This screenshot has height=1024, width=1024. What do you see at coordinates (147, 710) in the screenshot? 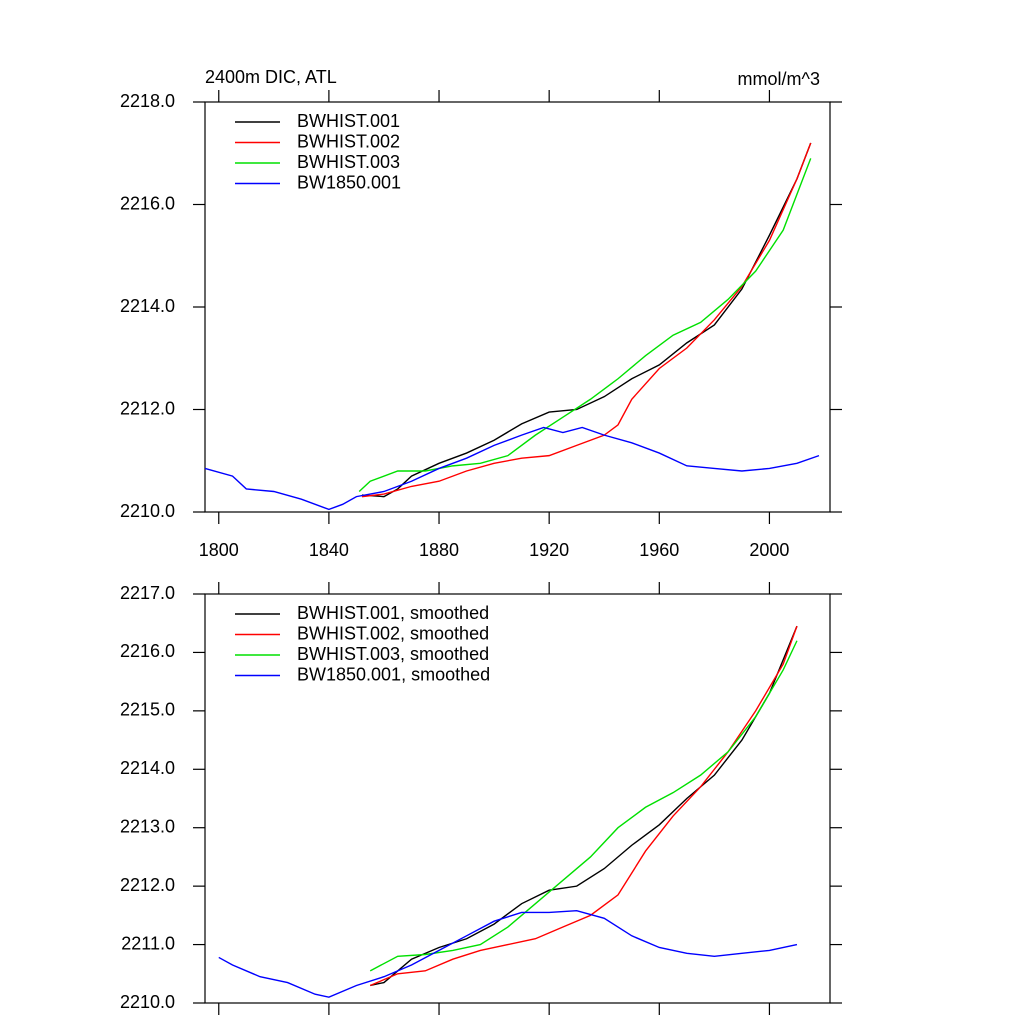
I see `y-tick-label: 2215.0` at bounding box center [147, 710].